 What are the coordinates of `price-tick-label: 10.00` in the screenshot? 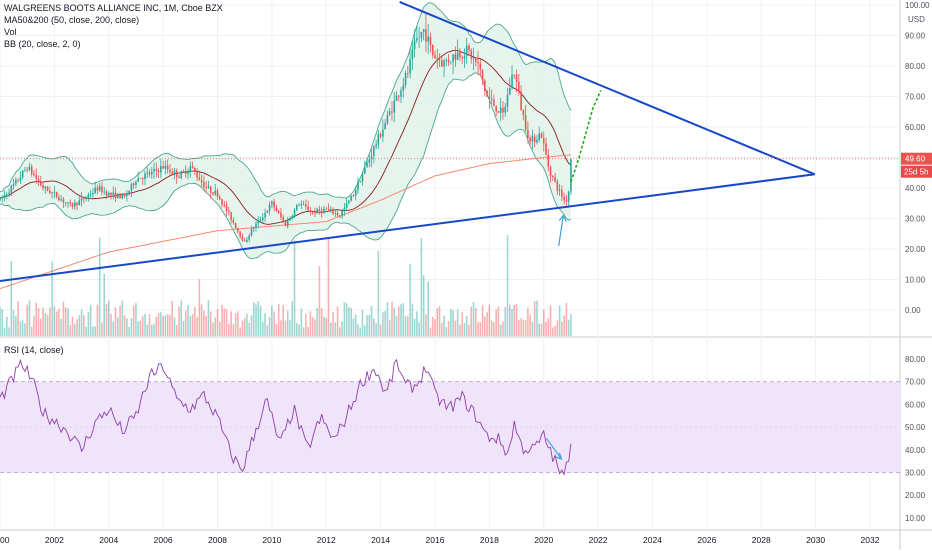 It's located at (915, 280).